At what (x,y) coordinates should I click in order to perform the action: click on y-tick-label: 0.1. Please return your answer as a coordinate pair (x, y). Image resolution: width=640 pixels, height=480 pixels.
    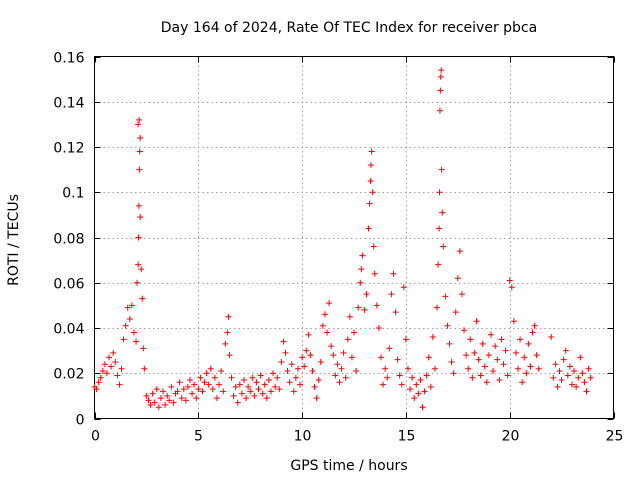
    Looking at the image, I should click on (73, 194).